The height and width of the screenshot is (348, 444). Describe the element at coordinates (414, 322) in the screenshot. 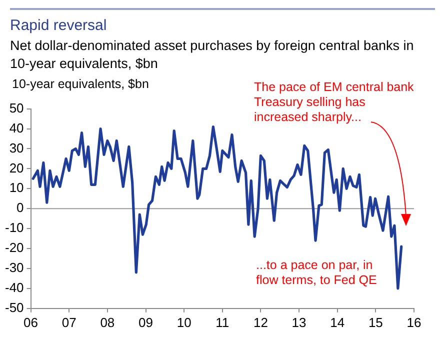

I see `x-tick-label: 16` at that location.